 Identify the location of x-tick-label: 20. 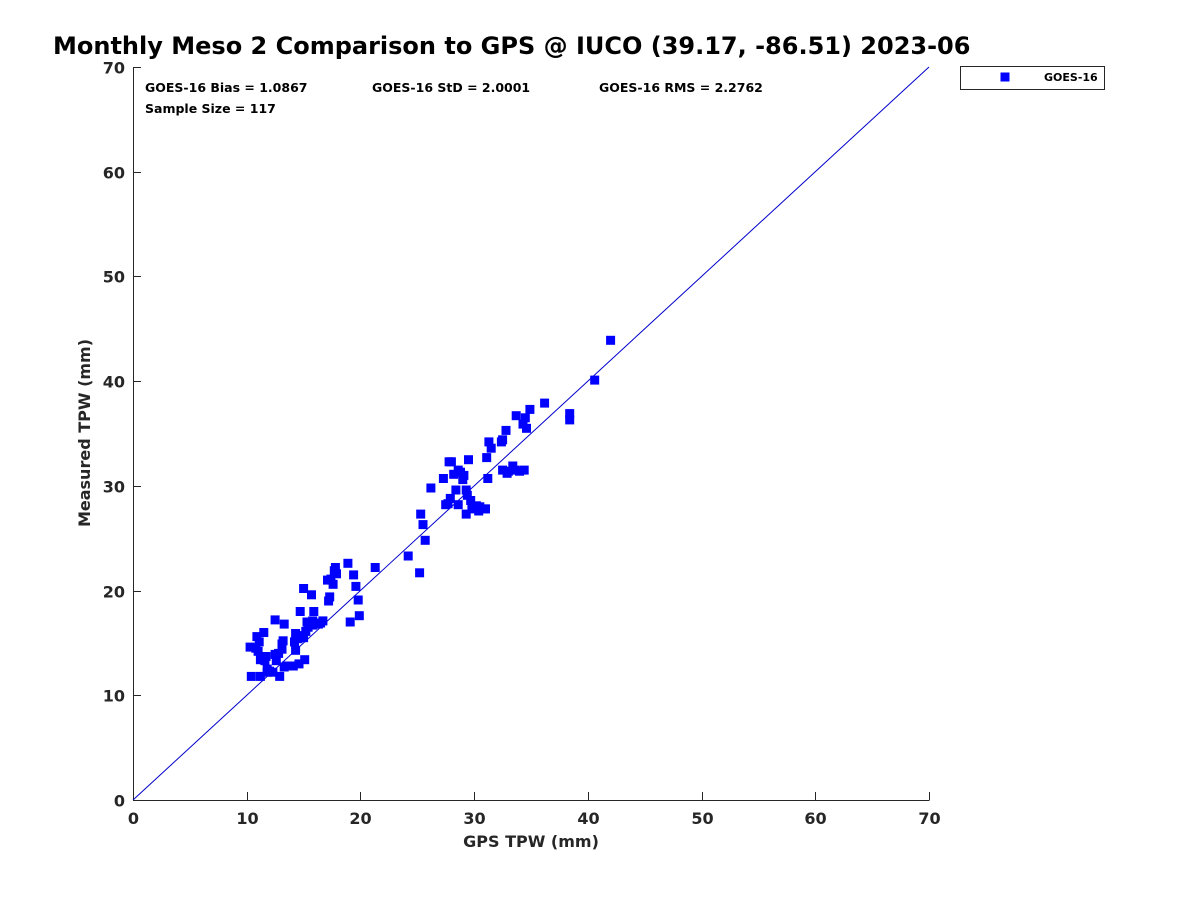
(360, 818).